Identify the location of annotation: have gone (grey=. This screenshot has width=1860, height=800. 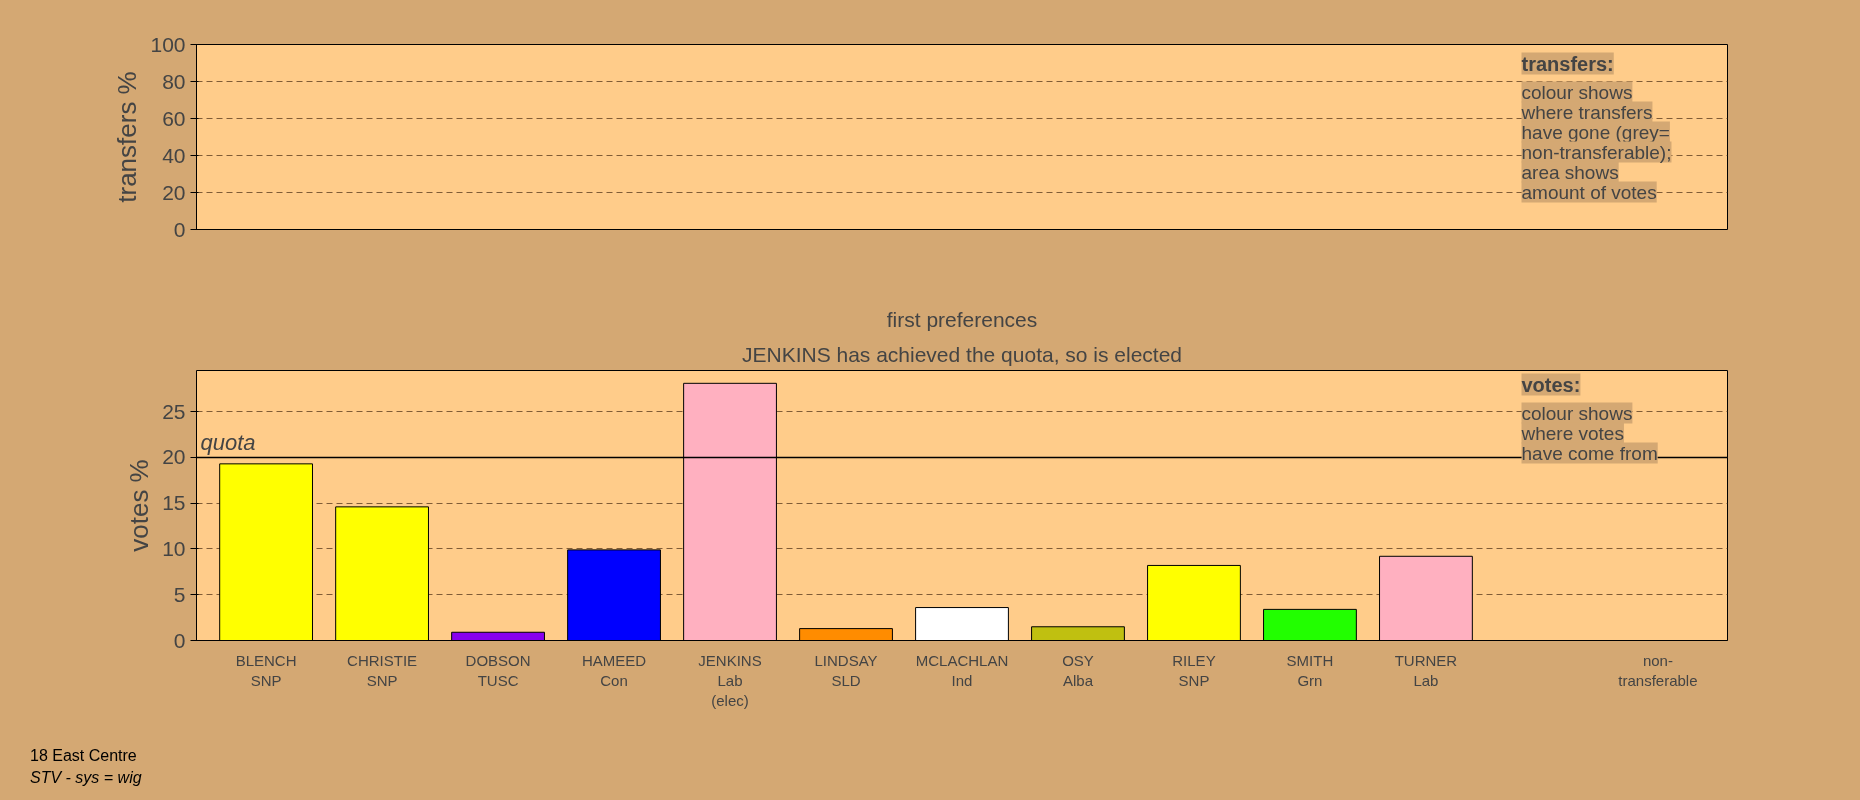
(1595, 132).